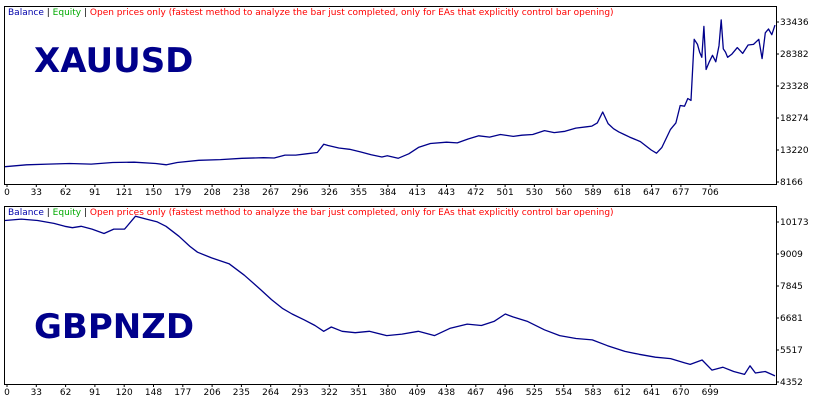  I want to click on x-tick-label: 235, so click(241, 393).